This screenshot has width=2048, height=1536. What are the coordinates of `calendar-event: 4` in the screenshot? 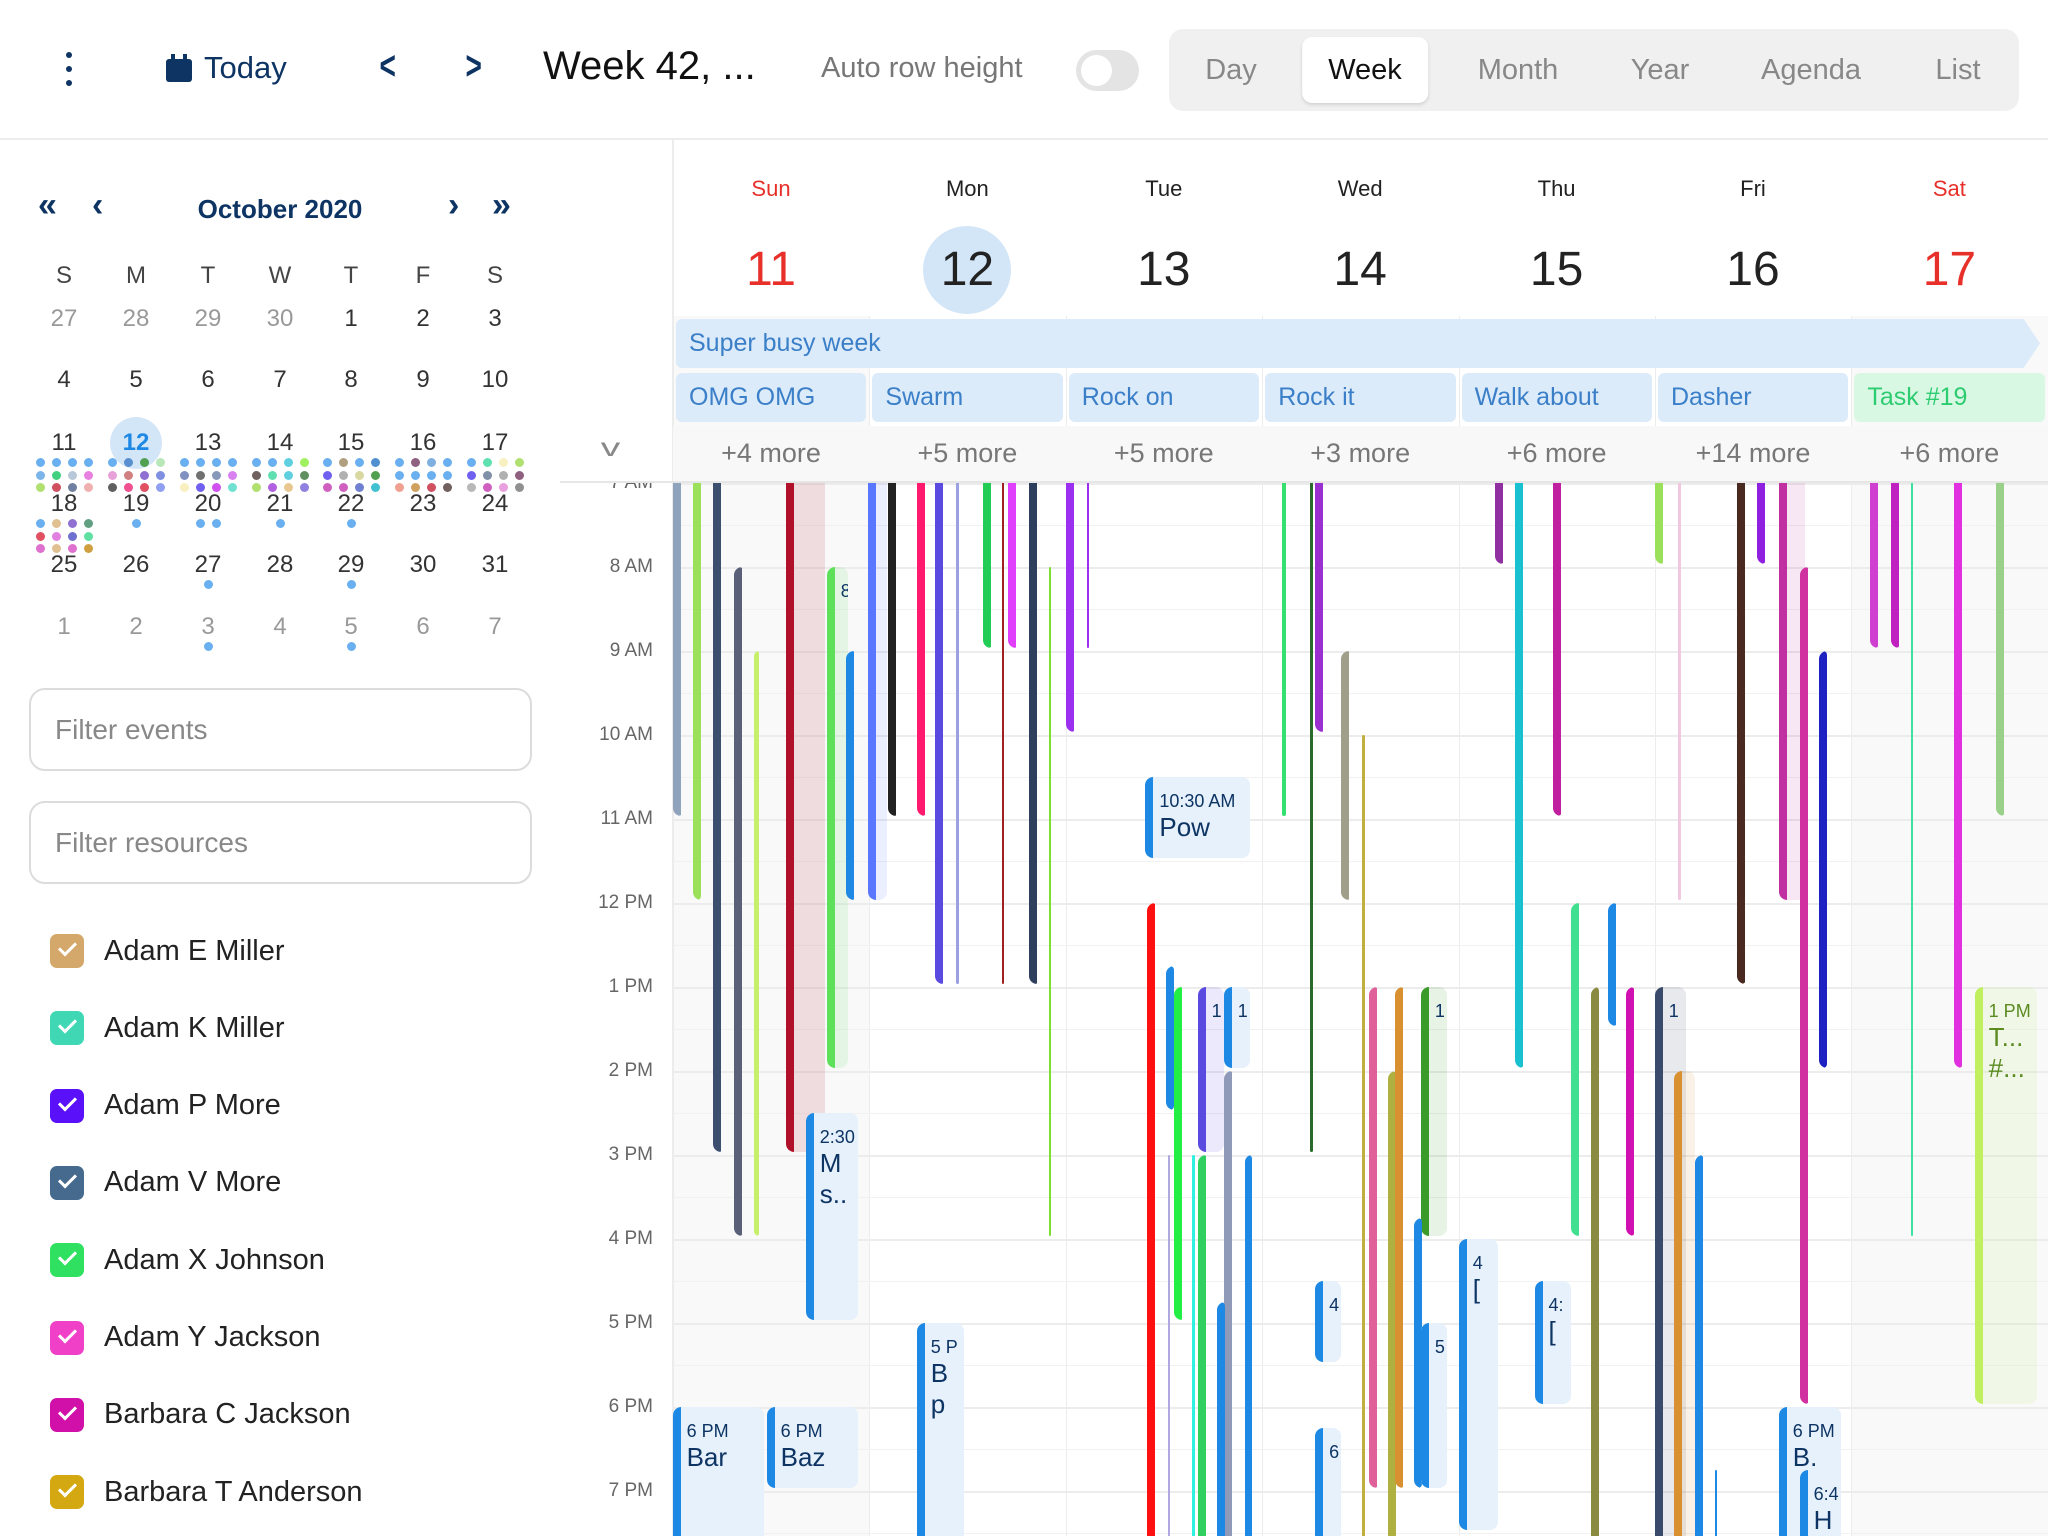 It's located at (1328, 1321).